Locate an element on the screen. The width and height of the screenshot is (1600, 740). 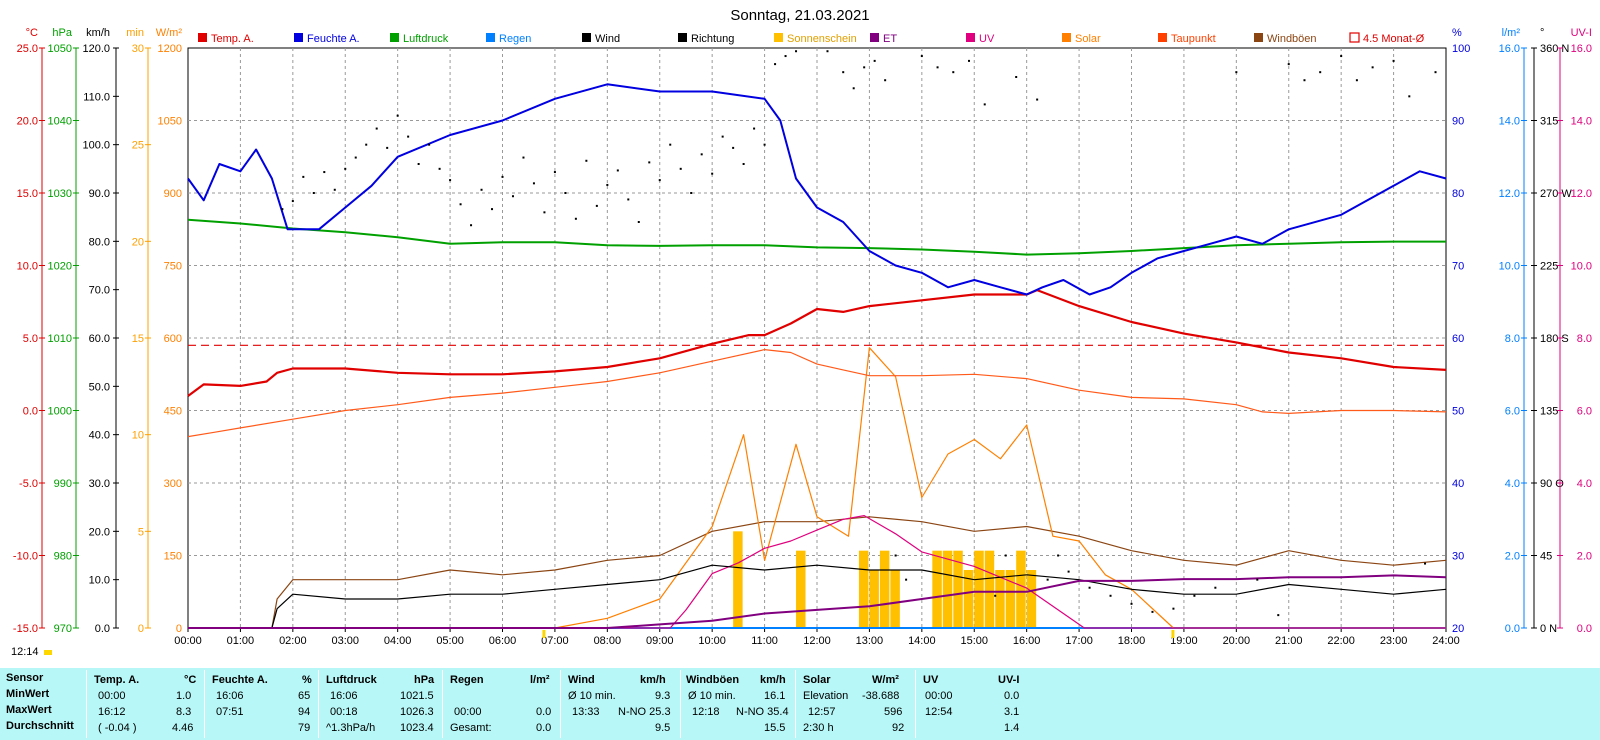
stats-temp-avg-value: 4.46 is located at coordinates (183, 728).